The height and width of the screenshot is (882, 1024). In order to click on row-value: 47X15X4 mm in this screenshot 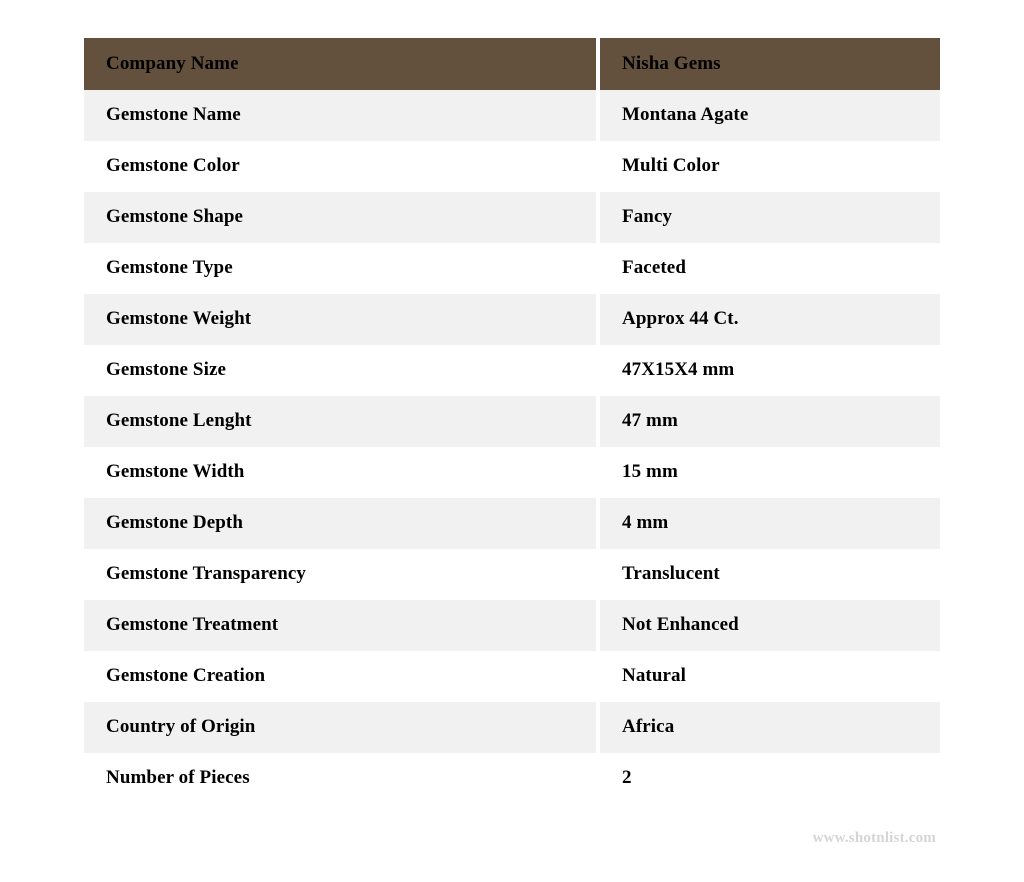, I will do `click(770, 370)`.